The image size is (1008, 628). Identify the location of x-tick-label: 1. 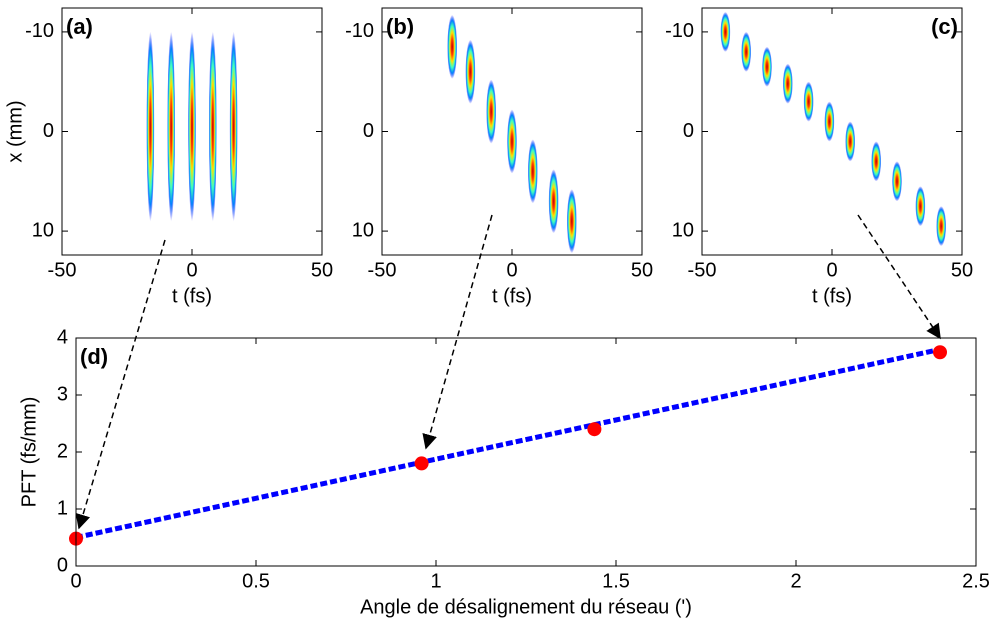
(435, 581).